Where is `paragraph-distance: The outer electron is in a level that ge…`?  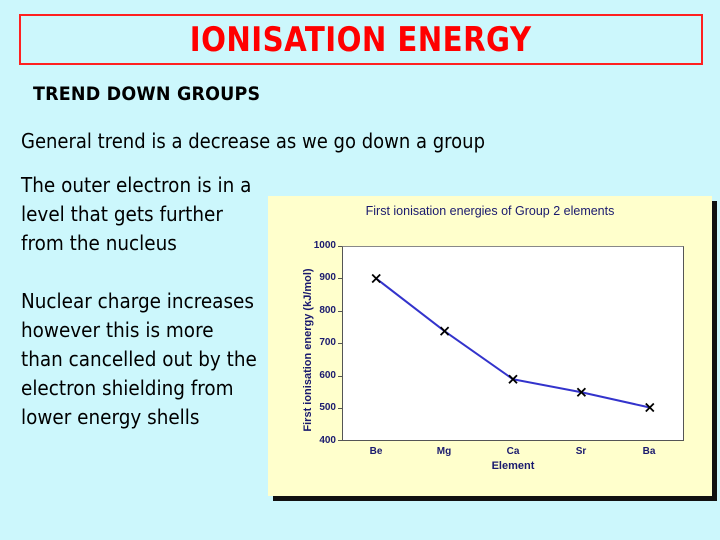 paragraph-distance: The outer electron is in a level that ge… is located at coordinates (136, 214).